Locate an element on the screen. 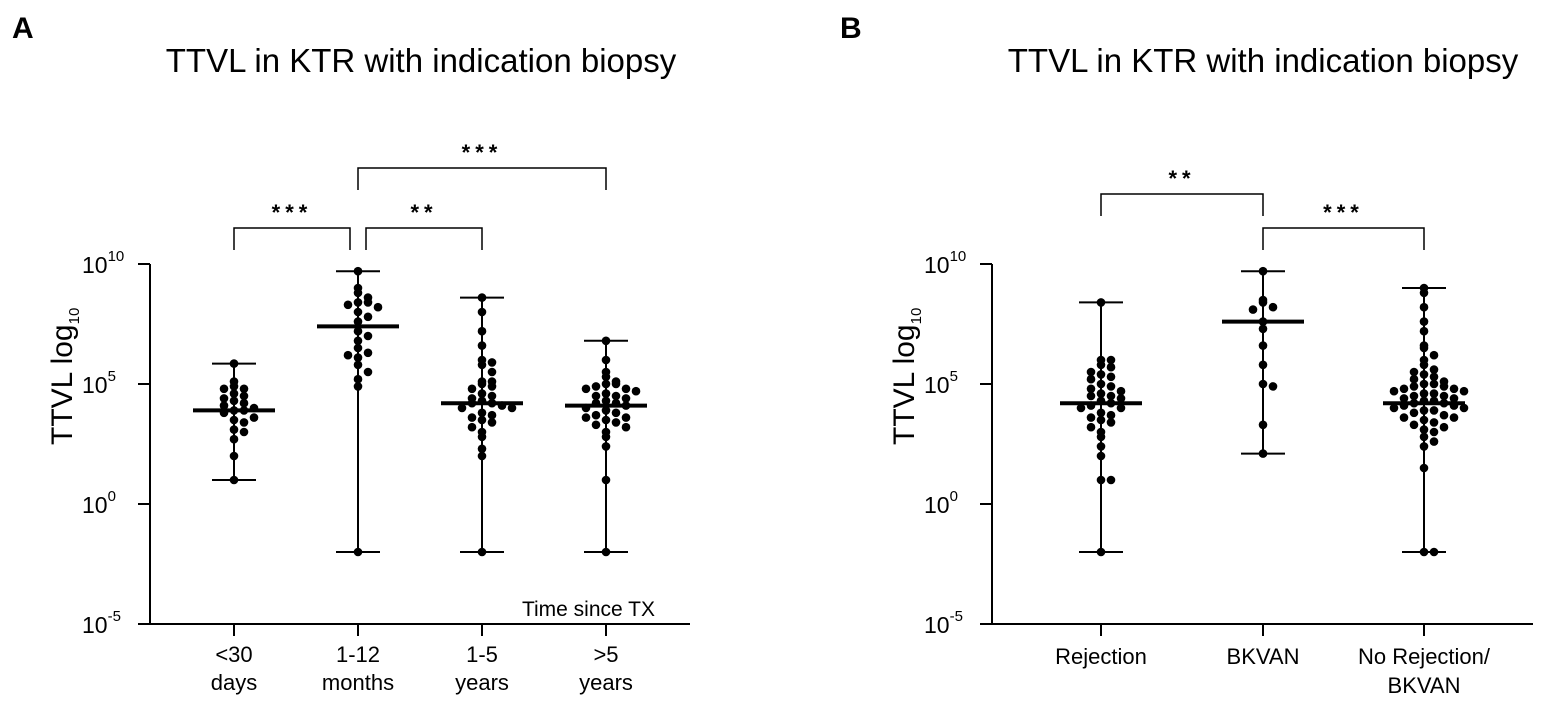 The height and width of the screenshot is (707, 1544). category-group: Rejection is located at coordinates (1101, 483).